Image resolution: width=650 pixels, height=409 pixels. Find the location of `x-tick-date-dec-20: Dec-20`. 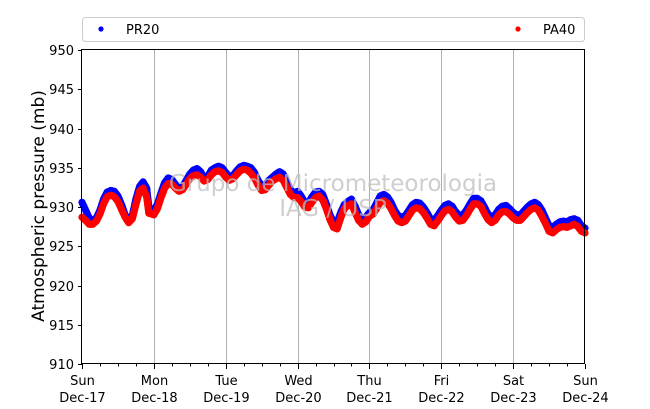

x-tick-date-dec-20: Dec-20 is located at coordinates (298, 398).